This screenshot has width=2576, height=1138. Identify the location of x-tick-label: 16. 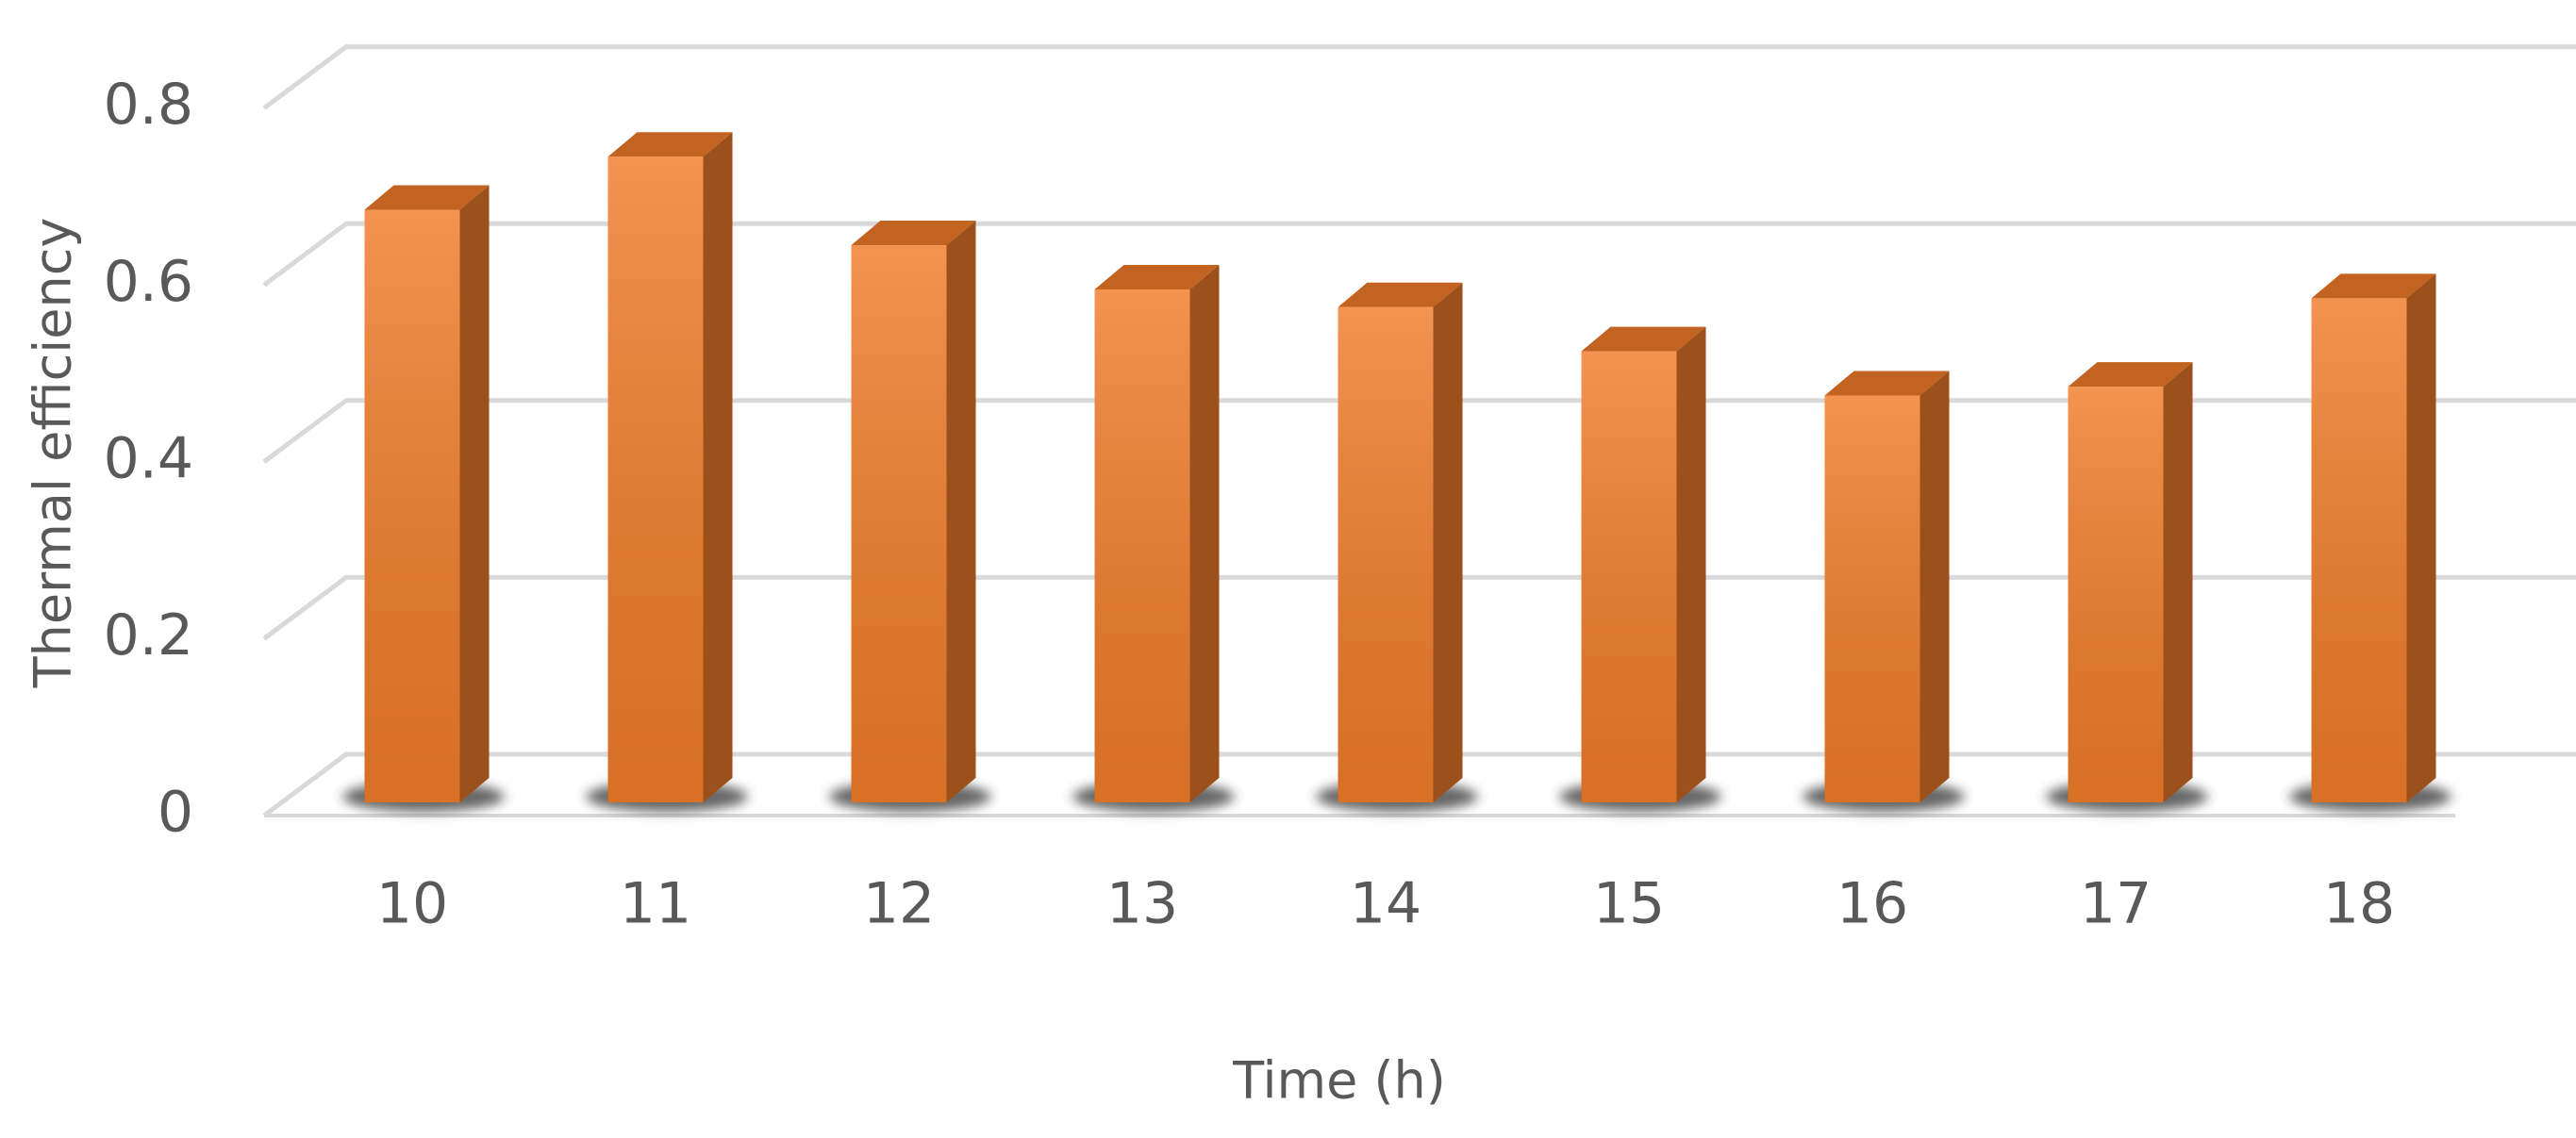
(1872, 904).